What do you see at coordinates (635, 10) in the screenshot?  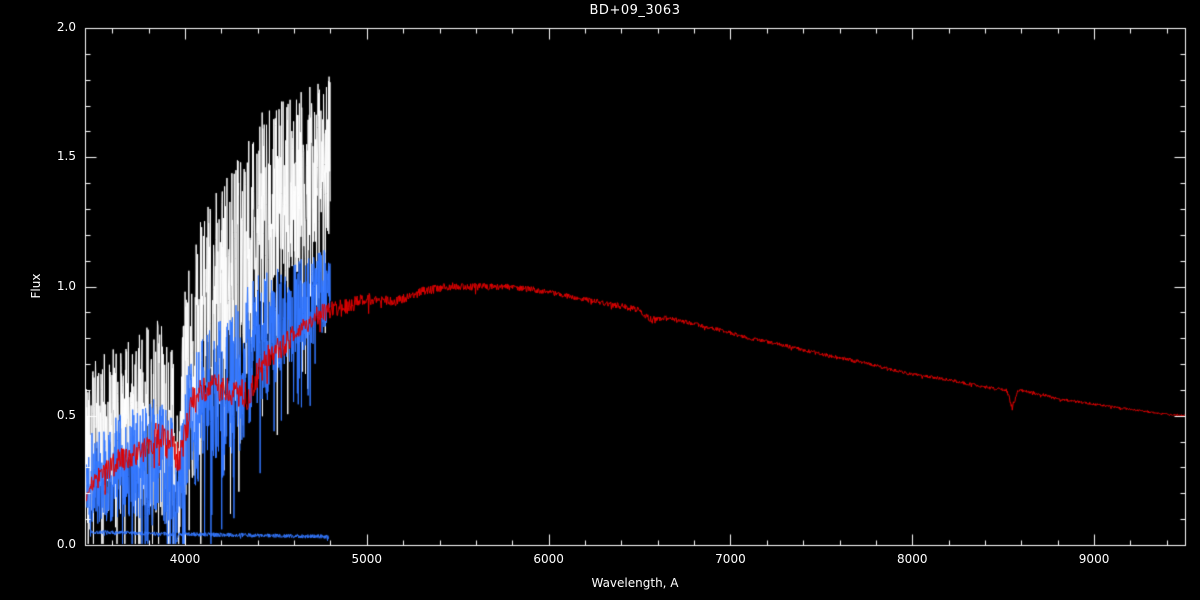 I see `plot-title: BD+09_3063` at bounding box center [635, 10].